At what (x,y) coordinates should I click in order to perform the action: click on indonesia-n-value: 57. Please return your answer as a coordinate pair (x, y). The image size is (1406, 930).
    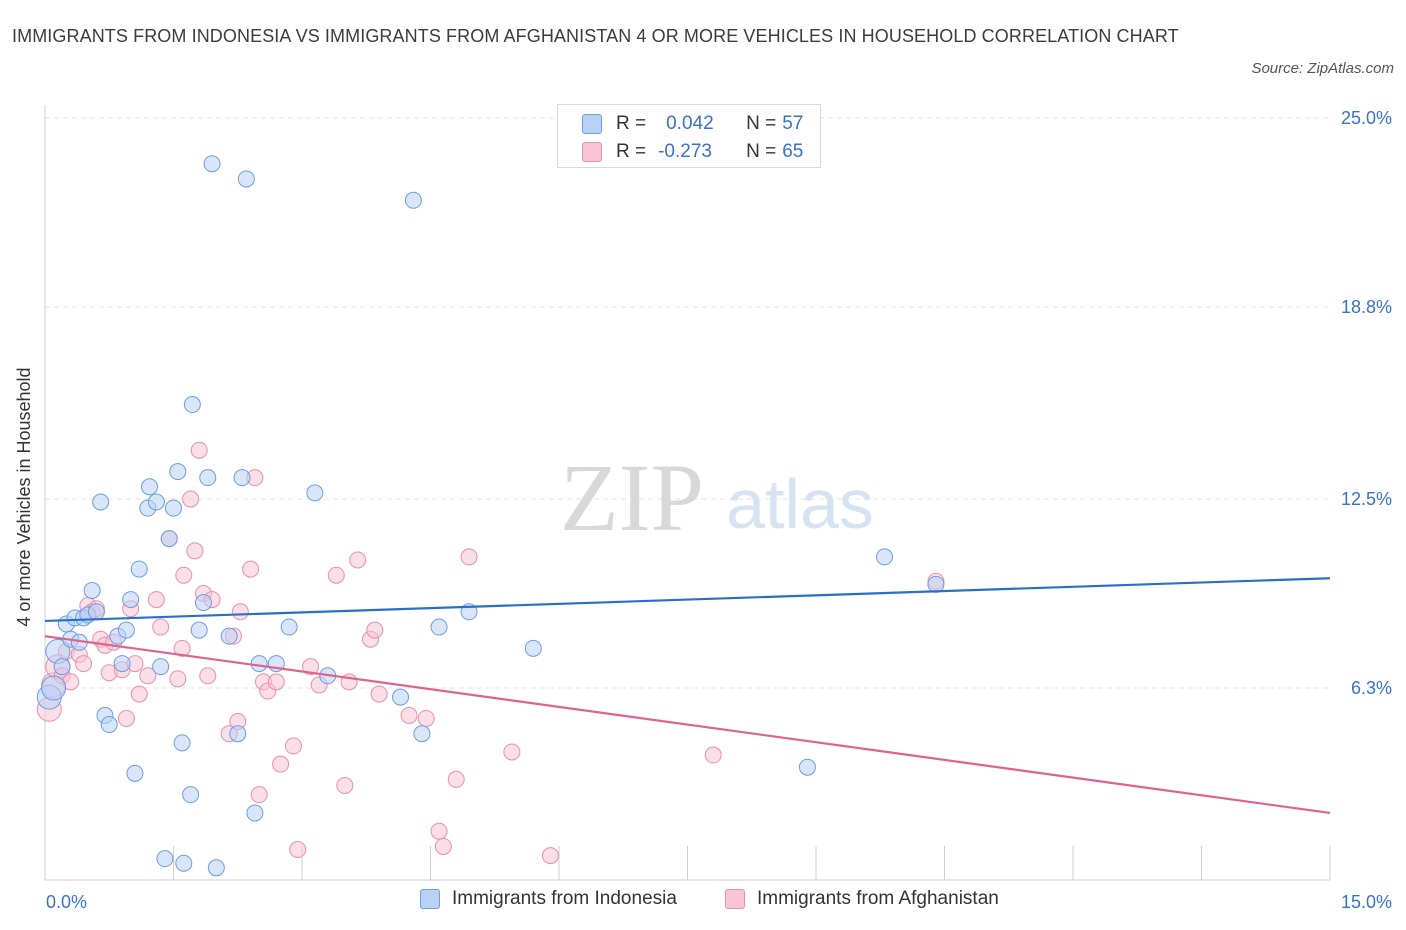
    Looking at the image, I should click on (793, 123).